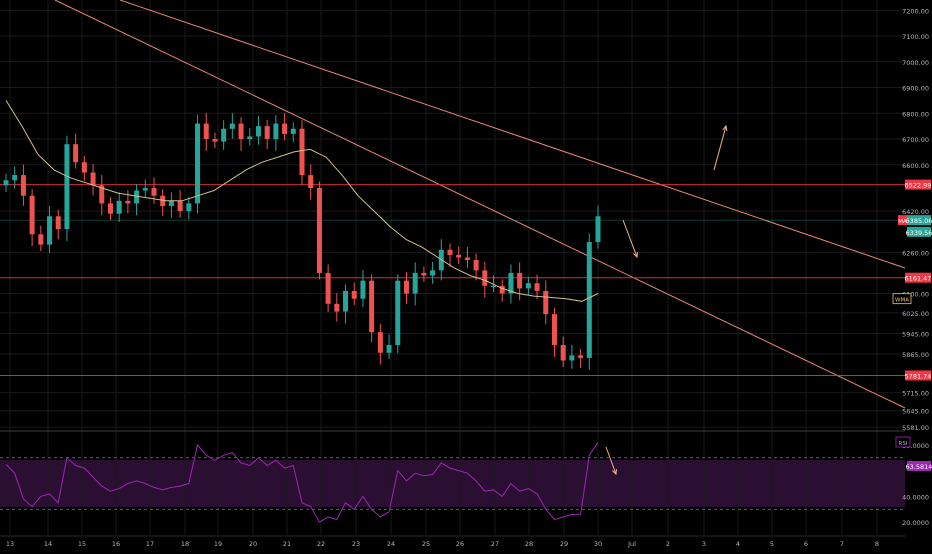  I want to click on annotation-arrow-up, so click(720, 148).